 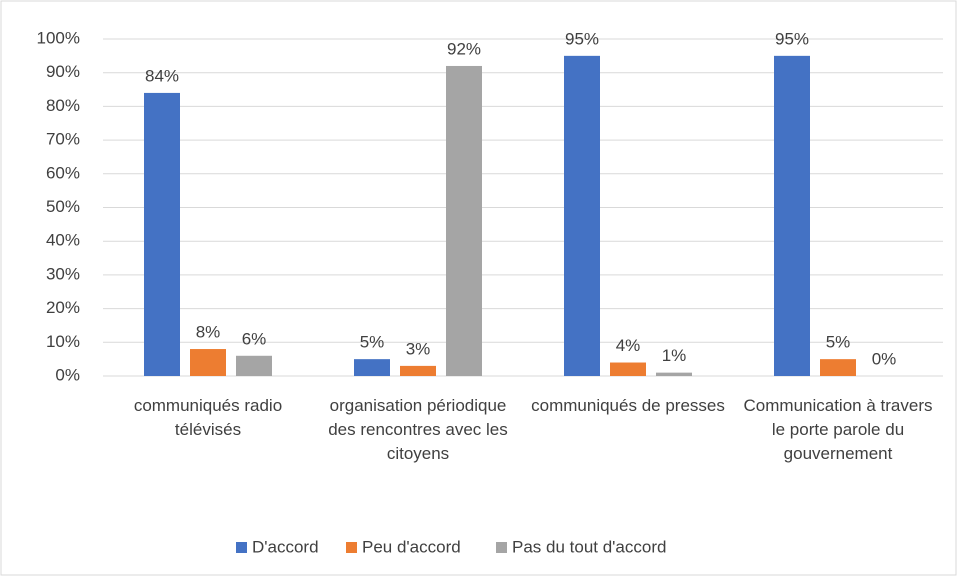 What do you see at coordinates (63, 105) in the screenshot?
I see `y-tick-label: 80%` at bounding box center [63, 105].